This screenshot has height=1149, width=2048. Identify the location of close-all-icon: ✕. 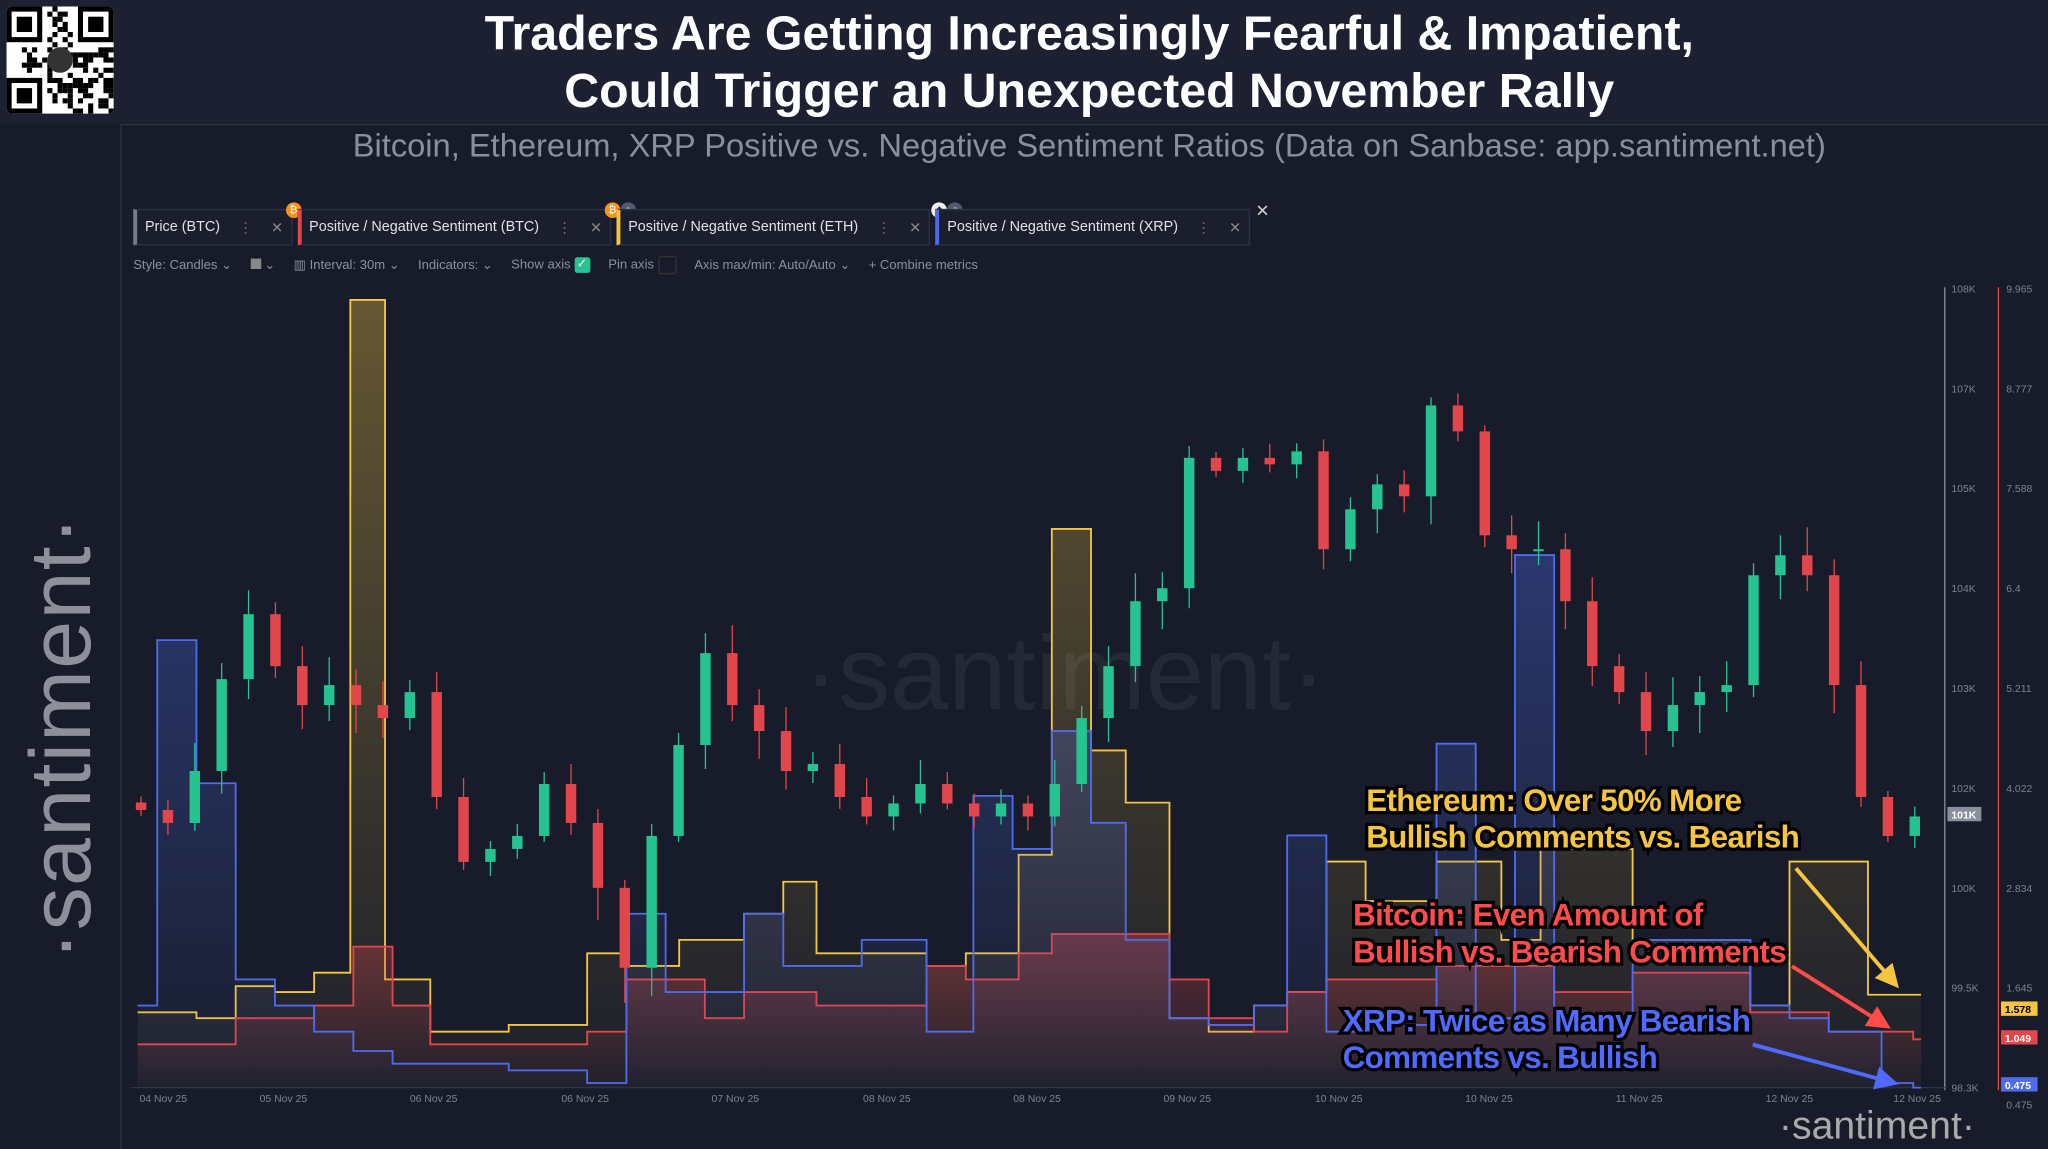
(1262, 211).